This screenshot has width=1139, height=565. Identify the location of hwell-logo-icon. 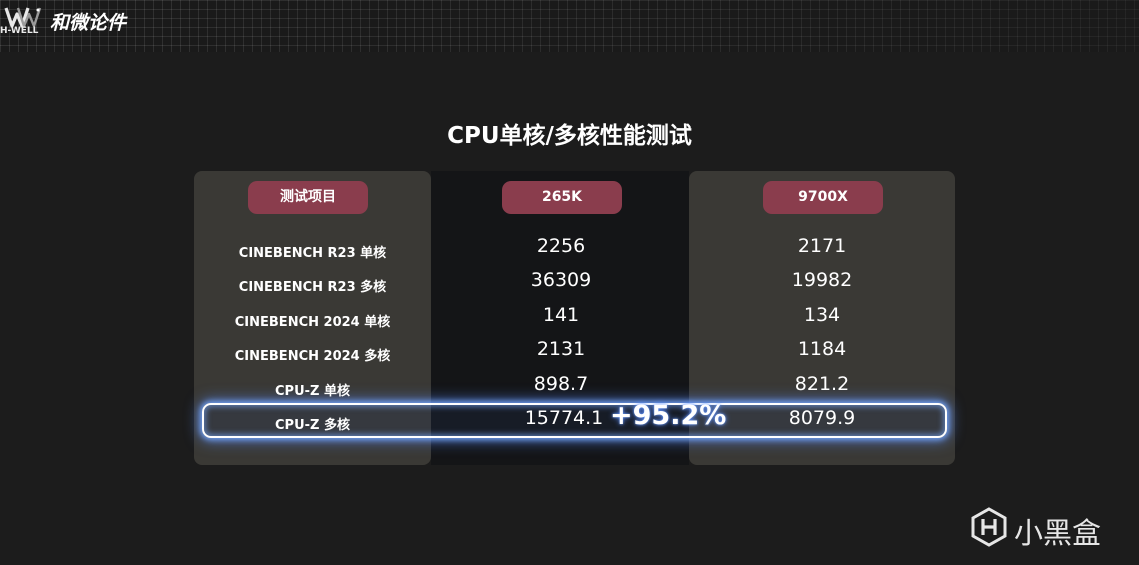
(23, 17).